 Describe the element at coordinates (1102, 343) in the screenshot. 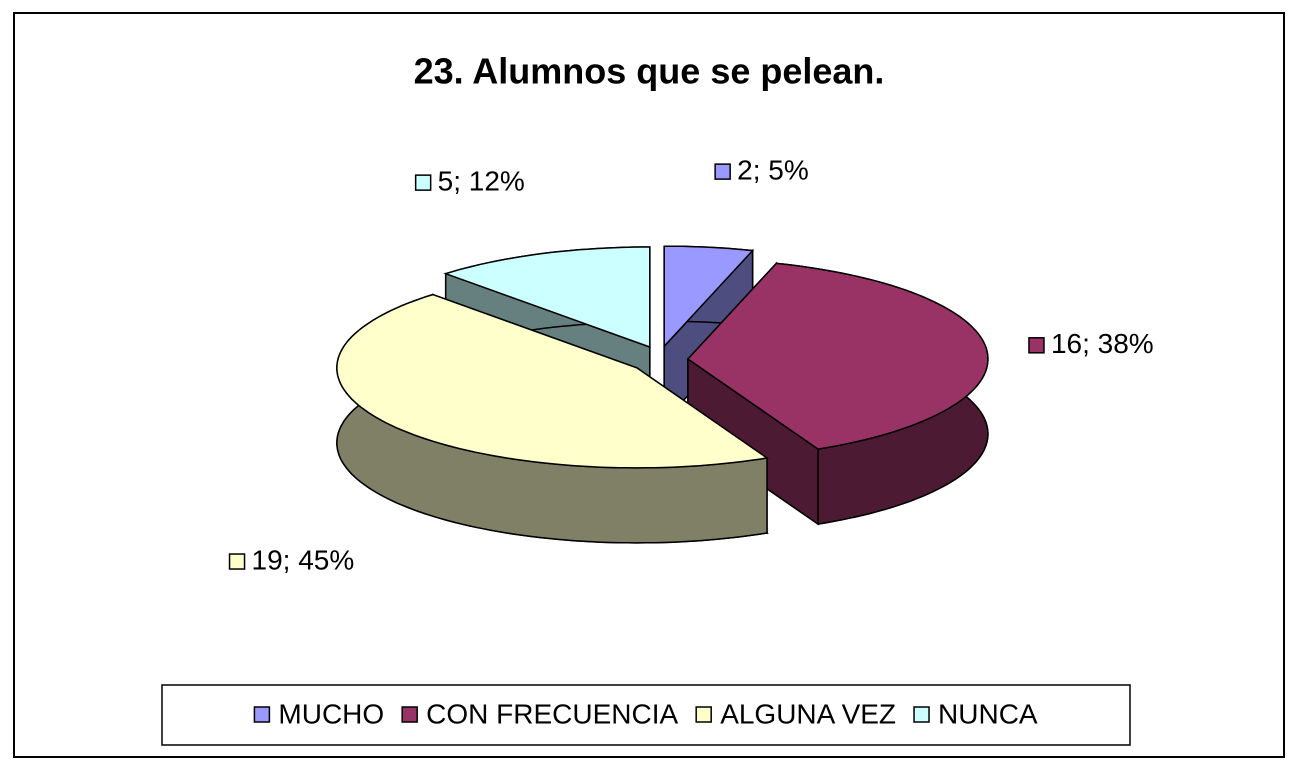

I see `data-label: 16; 38%` at that location.